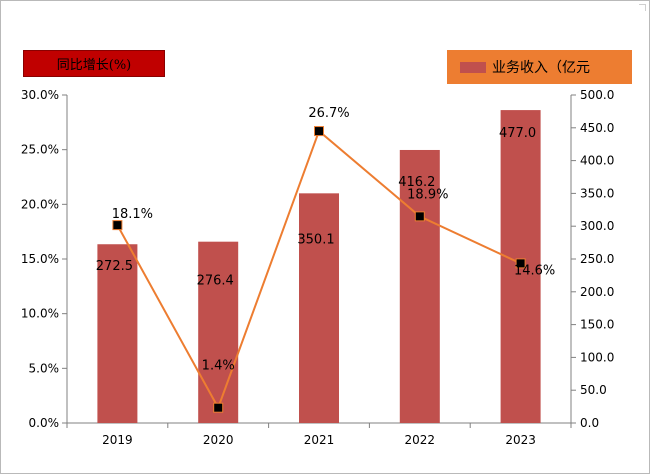 This screenshot has height=474, width=650. What do you see at coordinates (117, 440) in the screenshot?
I see `x-tick-label: 2019` at bounding box center [117, 440].